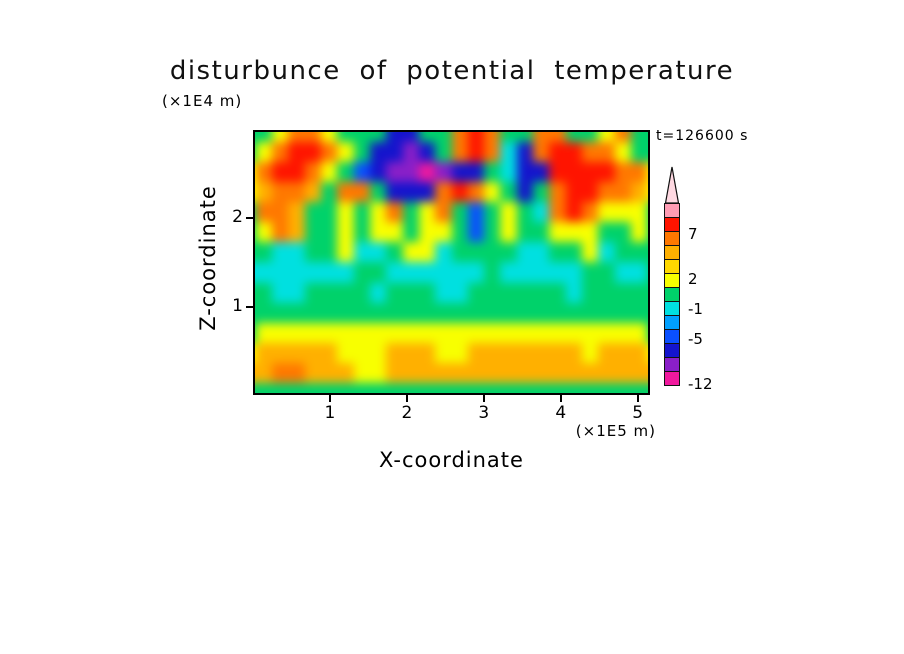  I want to click on x-tick-label: 3, so click(484, 413).